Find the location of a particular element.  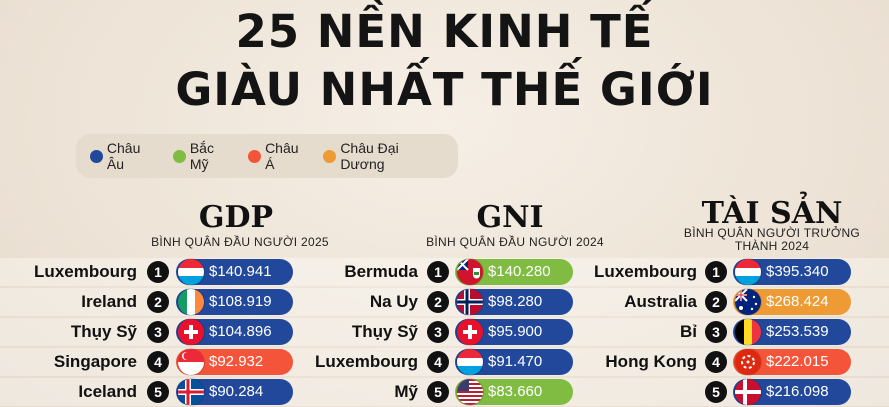

denmark-flag-icon is located at coordinates (748, 392).